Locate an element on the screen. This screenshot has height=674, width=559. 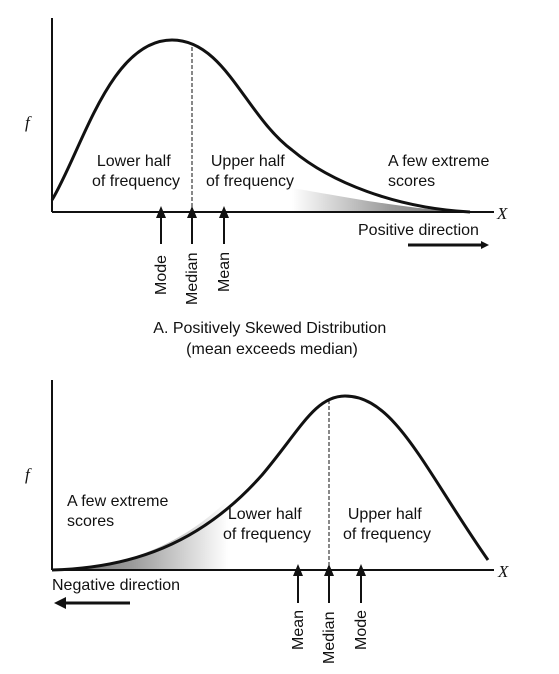
direction-arrow is located at coordinates (92, 603).